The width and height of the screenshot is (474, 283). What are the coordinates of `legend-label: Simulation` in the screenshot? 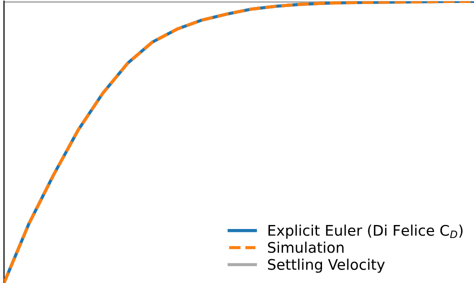 It's located at (306, 247).